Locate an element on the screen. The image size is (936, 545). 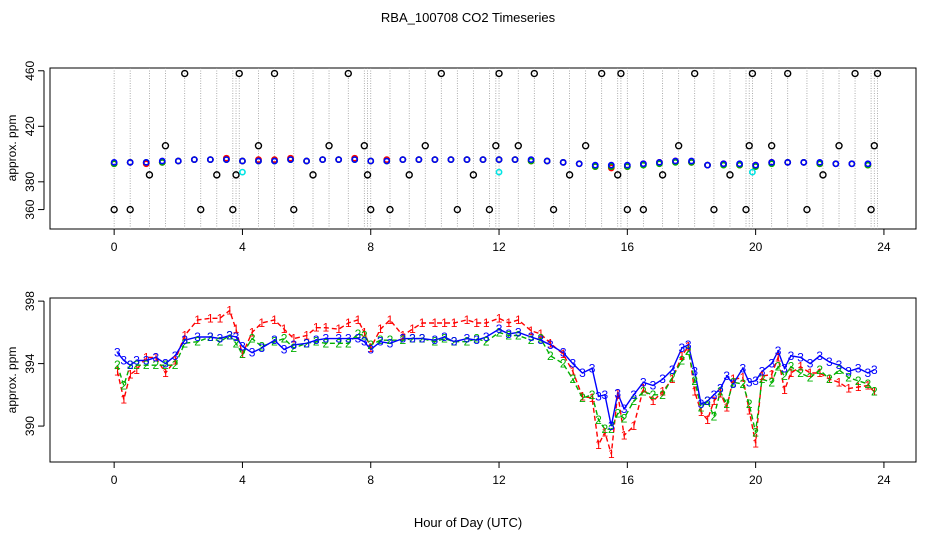
bottom-ytick-label: 398 is located at coordinates (30, 301).